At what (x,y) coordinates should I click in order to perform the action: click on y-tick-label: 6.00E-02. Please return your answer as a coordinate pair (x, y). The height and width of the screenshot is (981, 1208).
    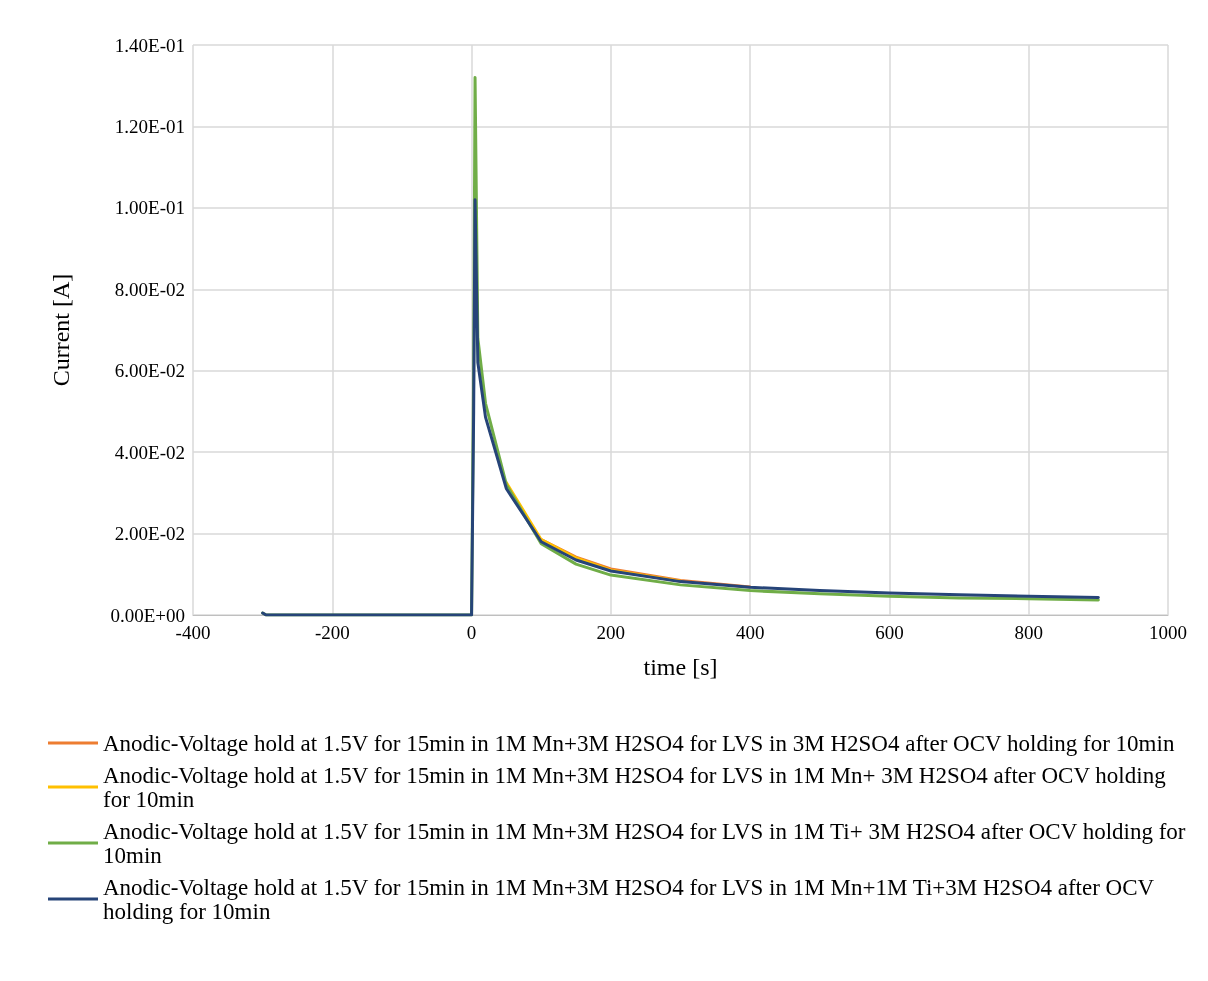
    Looking at the image, I should click on (149, 371).